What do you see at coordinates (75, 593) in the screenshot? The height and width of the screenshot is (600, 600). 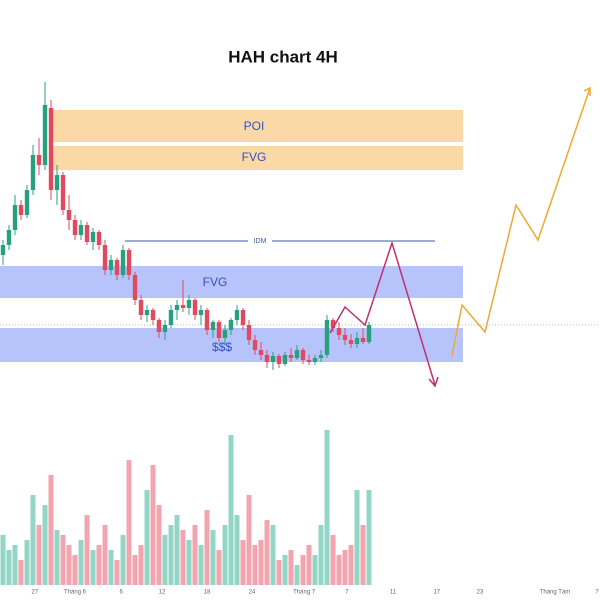 I see `x-tick-label: Tháng 6` at bounding box center [75, 593].